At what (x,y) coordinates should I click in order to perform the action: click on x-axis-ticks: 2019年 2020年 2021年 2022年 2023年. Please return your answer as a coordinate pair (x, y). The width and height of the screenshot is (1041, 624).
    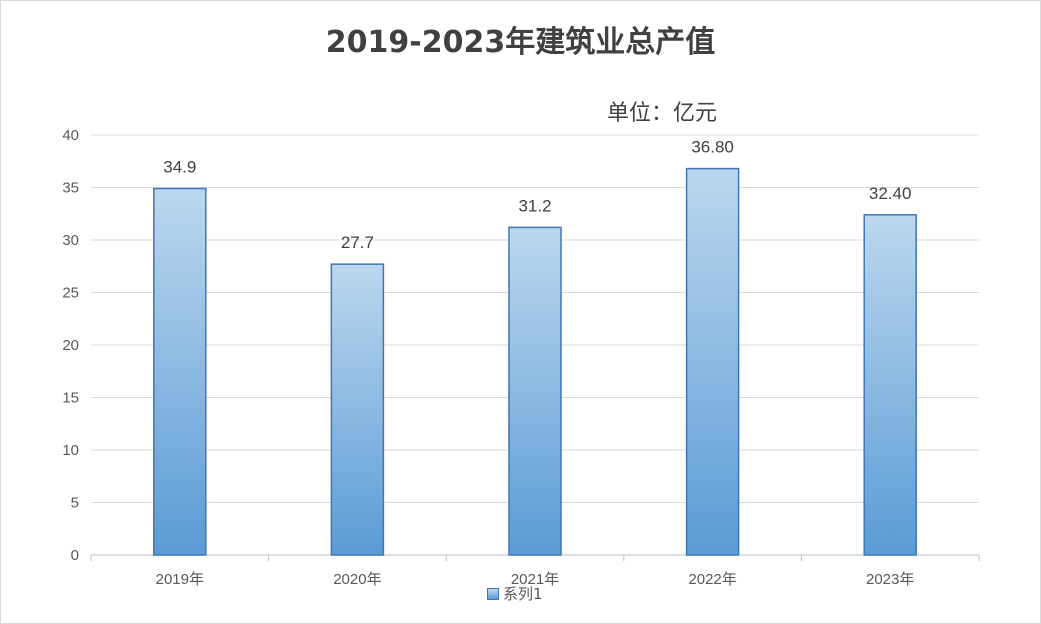
    Looking at the image, I should click on (535, 579).